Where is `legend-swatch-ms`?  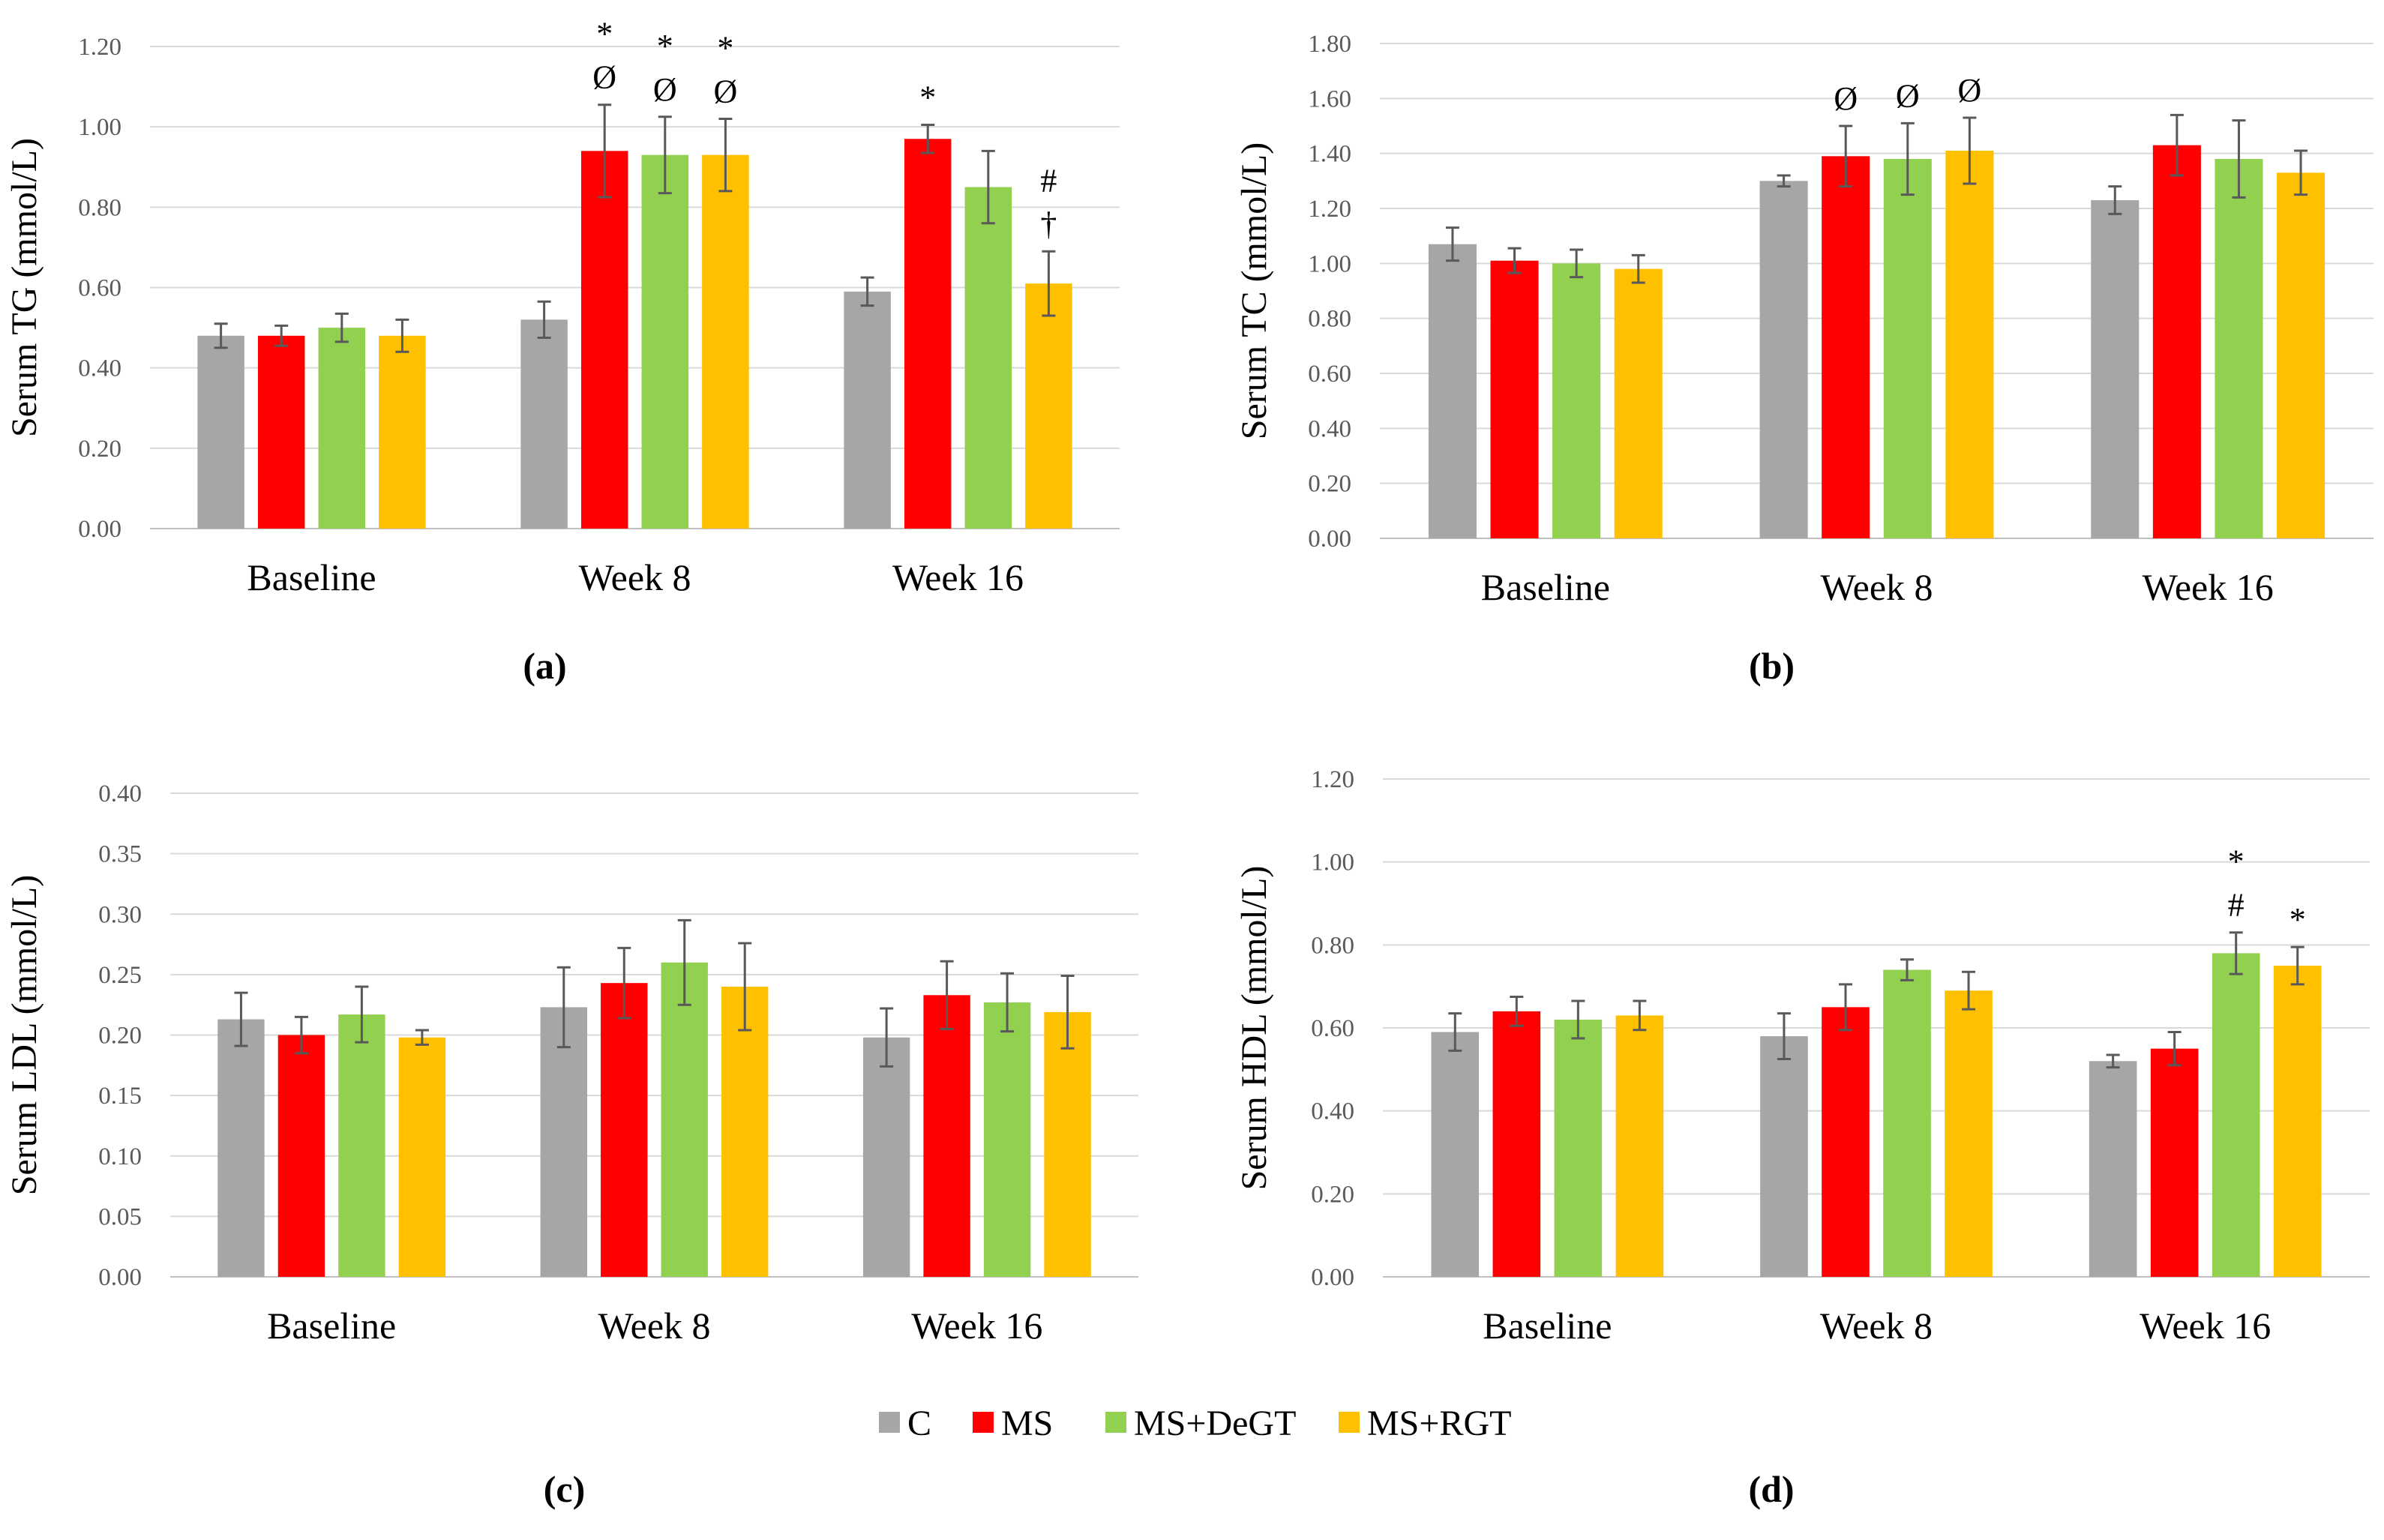 legend-swatch-ms is located at coordinates (983, 1422).